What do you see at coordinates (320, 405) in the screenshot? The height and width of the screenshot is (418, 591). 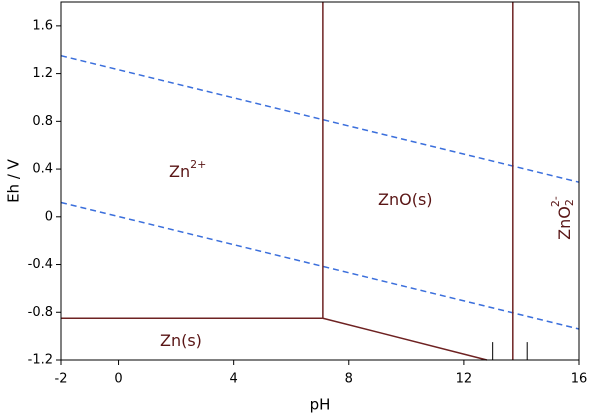 I see `x-axis-title: pH` at bounding box center [320, 405].